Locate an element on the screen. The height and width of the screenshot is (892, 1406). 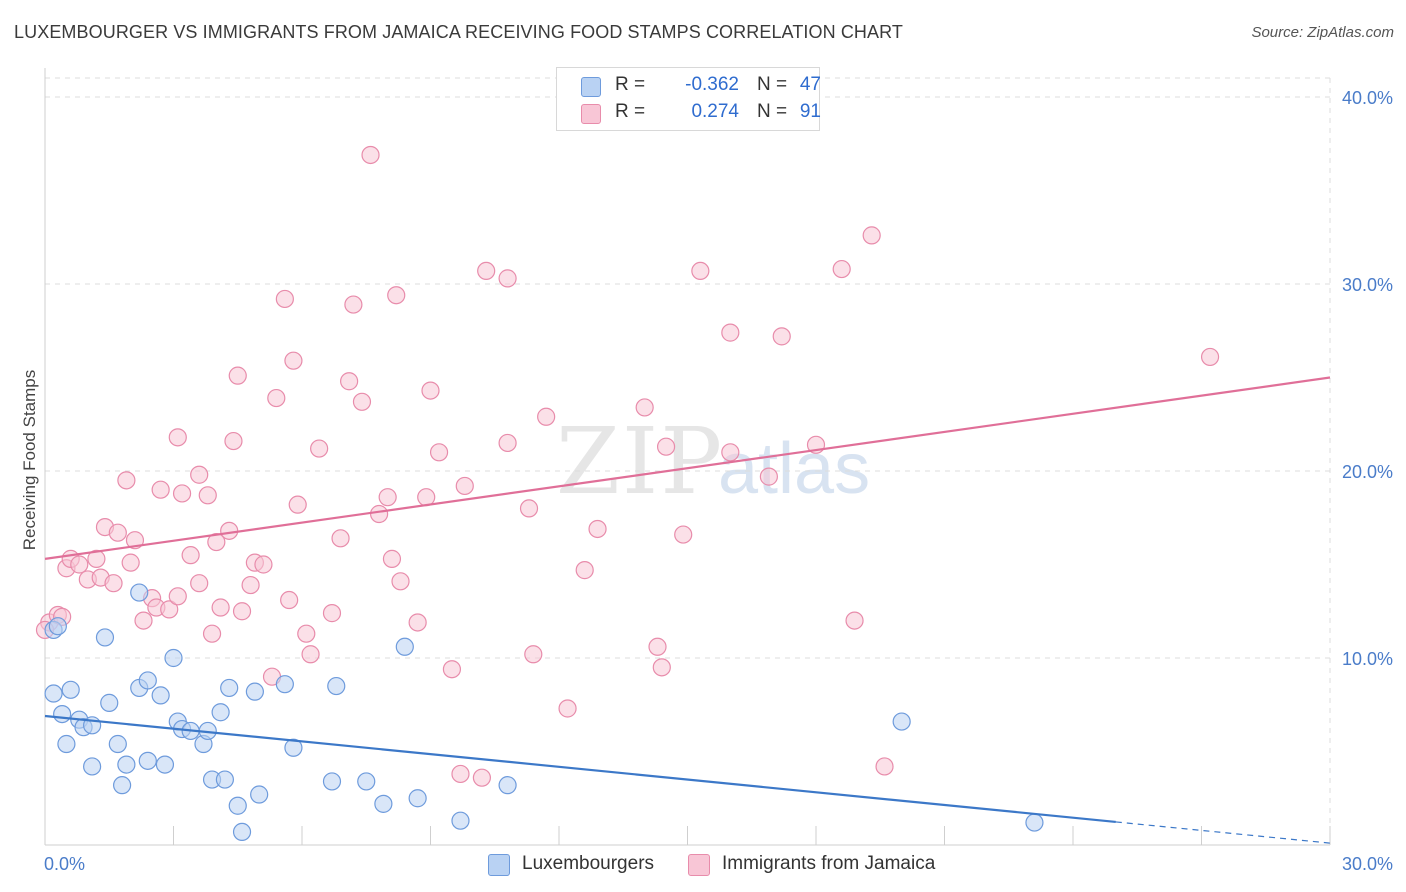
jam-swatch-icon is located at coordinates (591, 114).